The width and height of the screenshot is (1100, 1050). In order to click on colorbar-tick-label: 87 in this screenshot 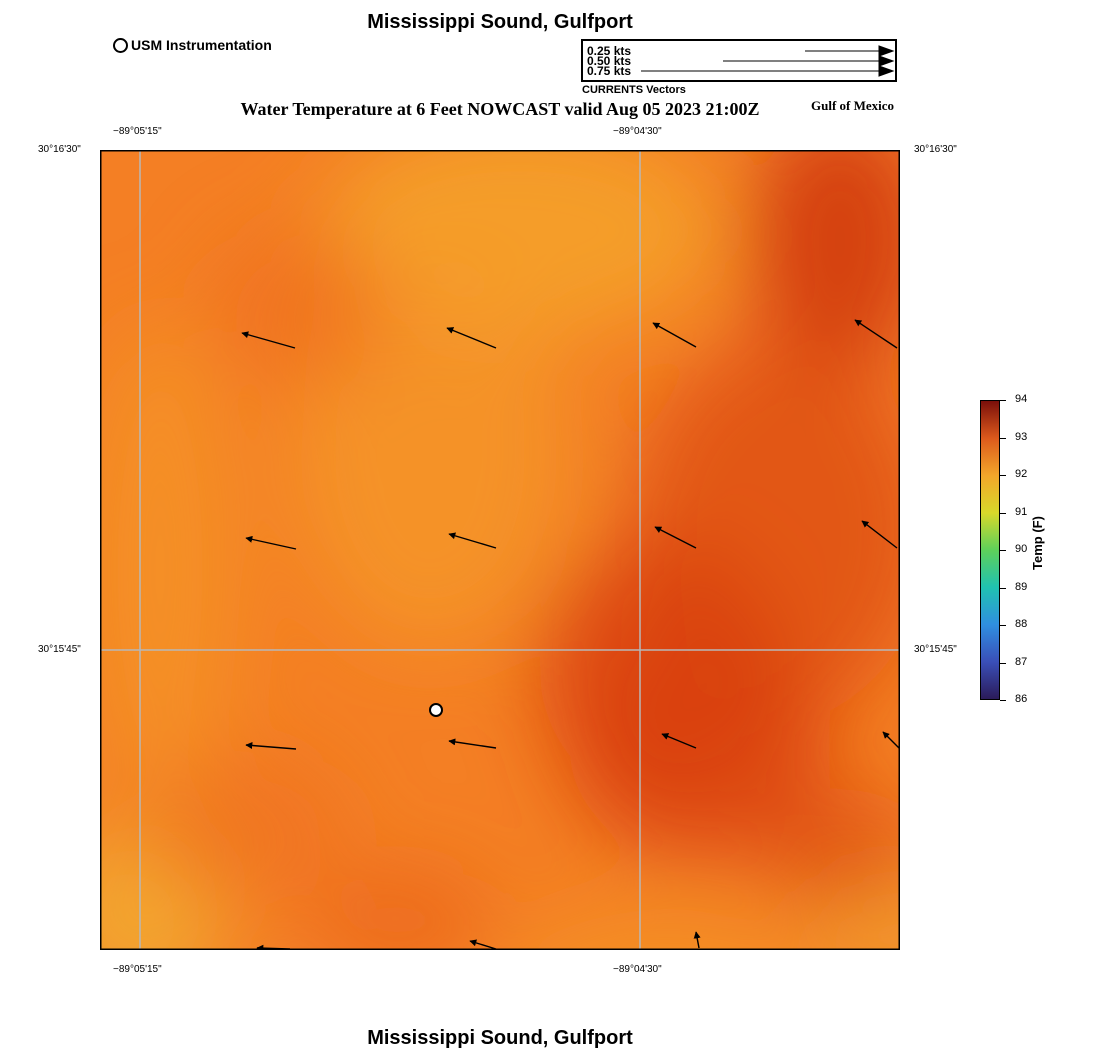, I will do `click(1021, 661)`.